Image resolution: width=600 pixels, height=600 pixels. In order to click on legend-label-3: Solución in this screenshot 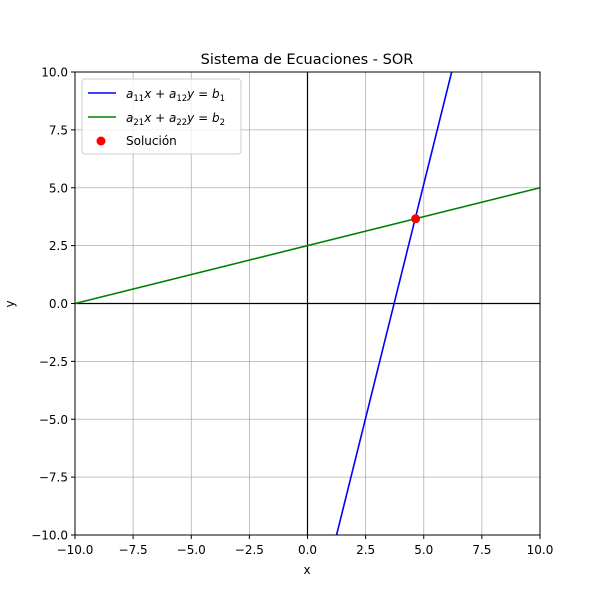, I will do `click(151, 141)`.